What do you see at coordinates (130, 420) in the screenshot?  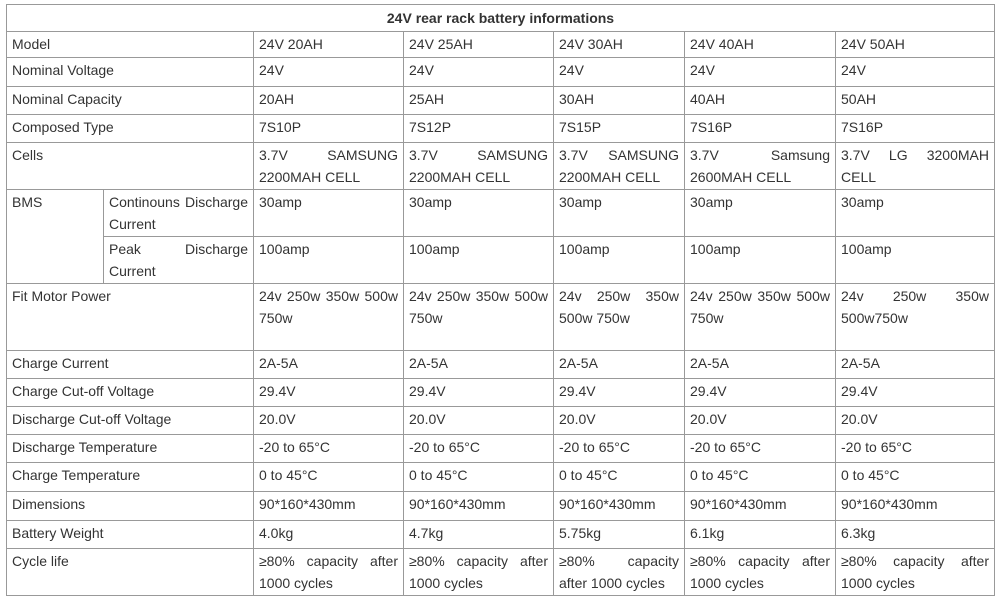 I see `row-label: Discharge Cut-off Voltage` at bounding box center [130, 420].